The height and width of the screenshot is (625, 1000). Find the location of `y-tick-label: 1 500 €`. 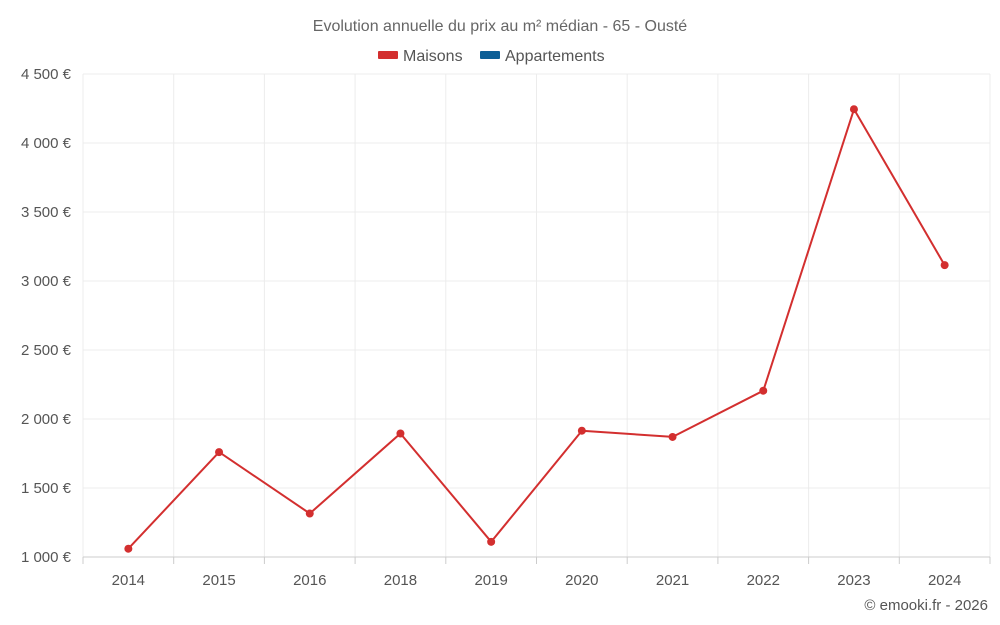

y-tick-label: 1 500 € is located at coordinates (46, 488).